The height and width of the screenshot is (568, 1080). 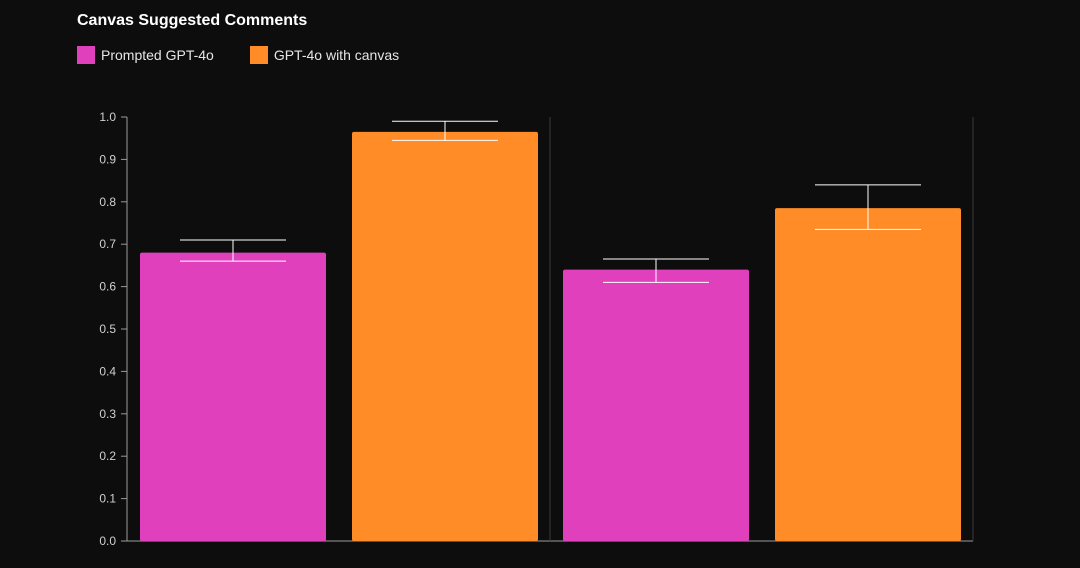 I want to click on y-tick-label: 0.8, so click(x=107, y=202).